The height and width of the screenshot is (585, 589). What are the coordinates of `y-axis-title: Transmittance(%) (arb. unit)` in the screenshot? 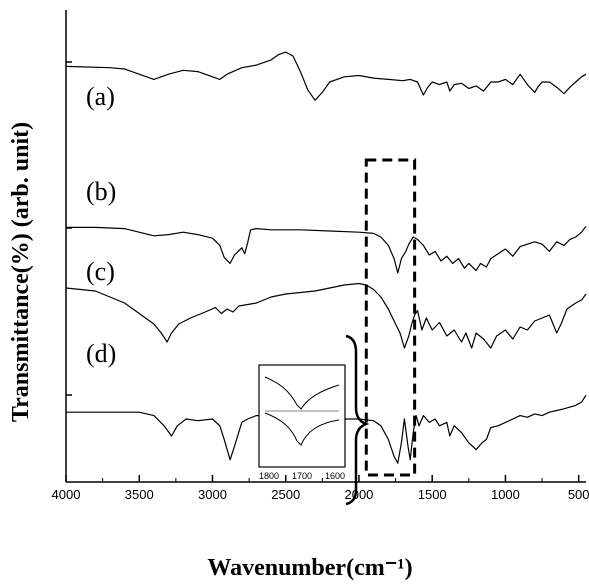 It's located at (21, 272).